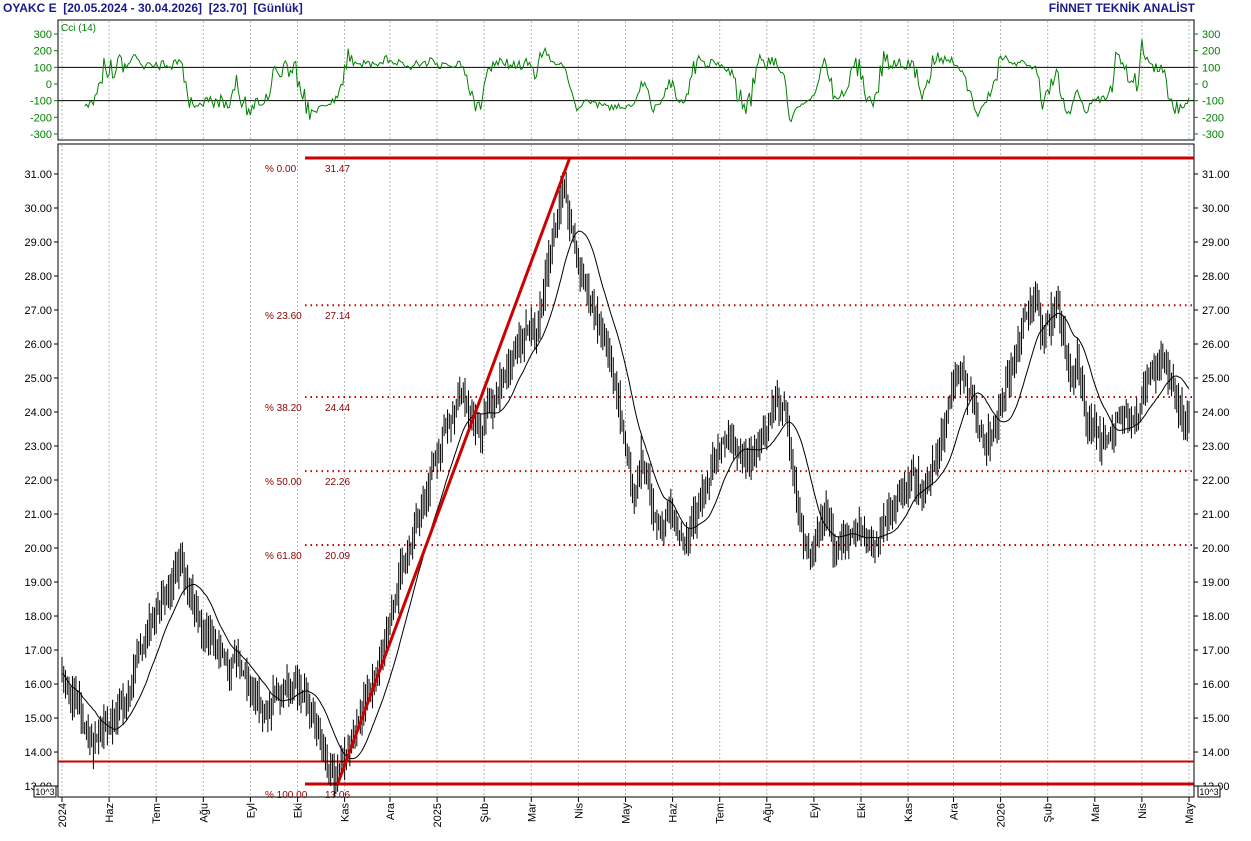 This screenshot has height=841, width=1251. I want to click on last-price: [23.70], so click(227, 8).